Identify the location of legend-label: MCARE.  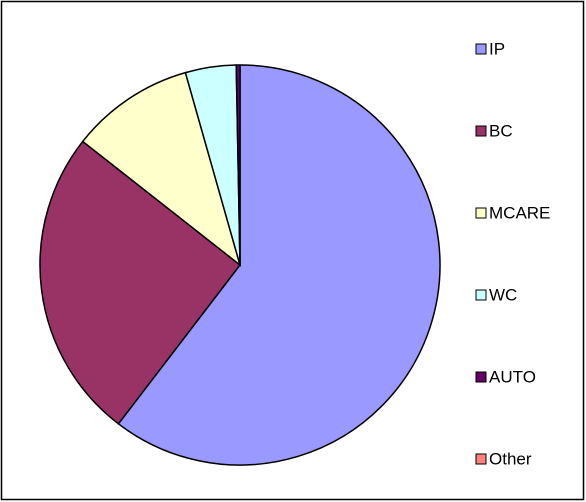
(519, 212).